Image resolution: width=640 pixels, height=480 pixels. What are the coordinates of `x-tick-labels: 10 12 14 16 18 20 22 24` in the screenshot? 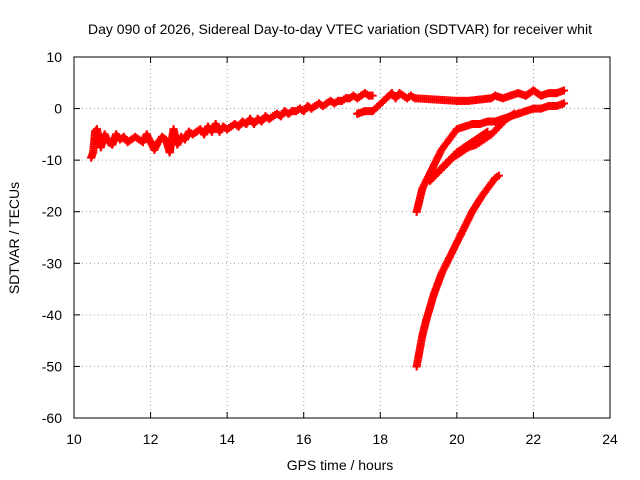 It's located at (342, 439).